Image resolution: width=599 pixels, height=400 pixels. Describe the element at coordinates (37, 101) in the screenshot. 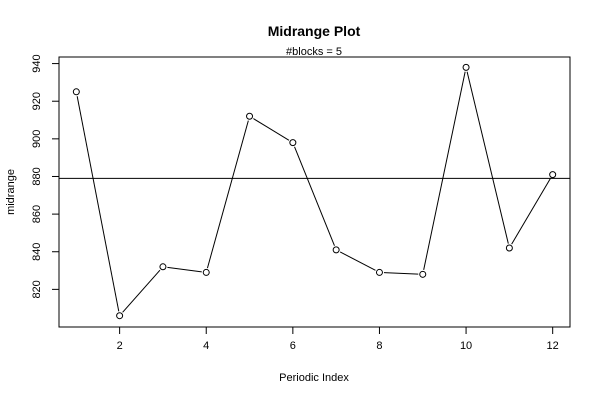

I see `y-tick-label: 920` at that location.